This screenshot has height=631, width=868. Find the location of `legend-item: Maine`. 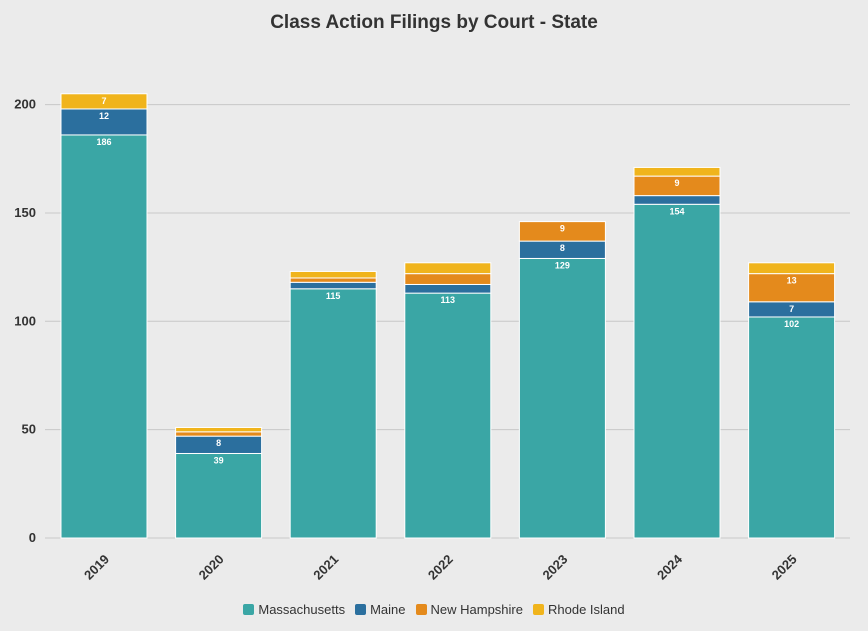

legend-item: Maine is located at coordinates (380, 609).